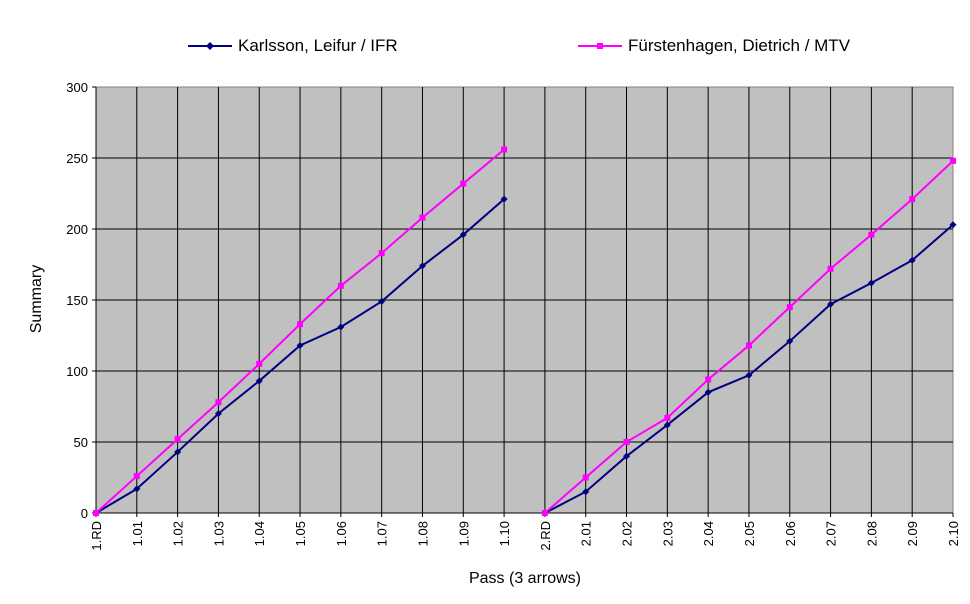 The height and width of the screenshot is (604, 970). Describe the element at coordinates (504, 533) in the screenshot. I see `x-tick-label: 1.10` at that location.